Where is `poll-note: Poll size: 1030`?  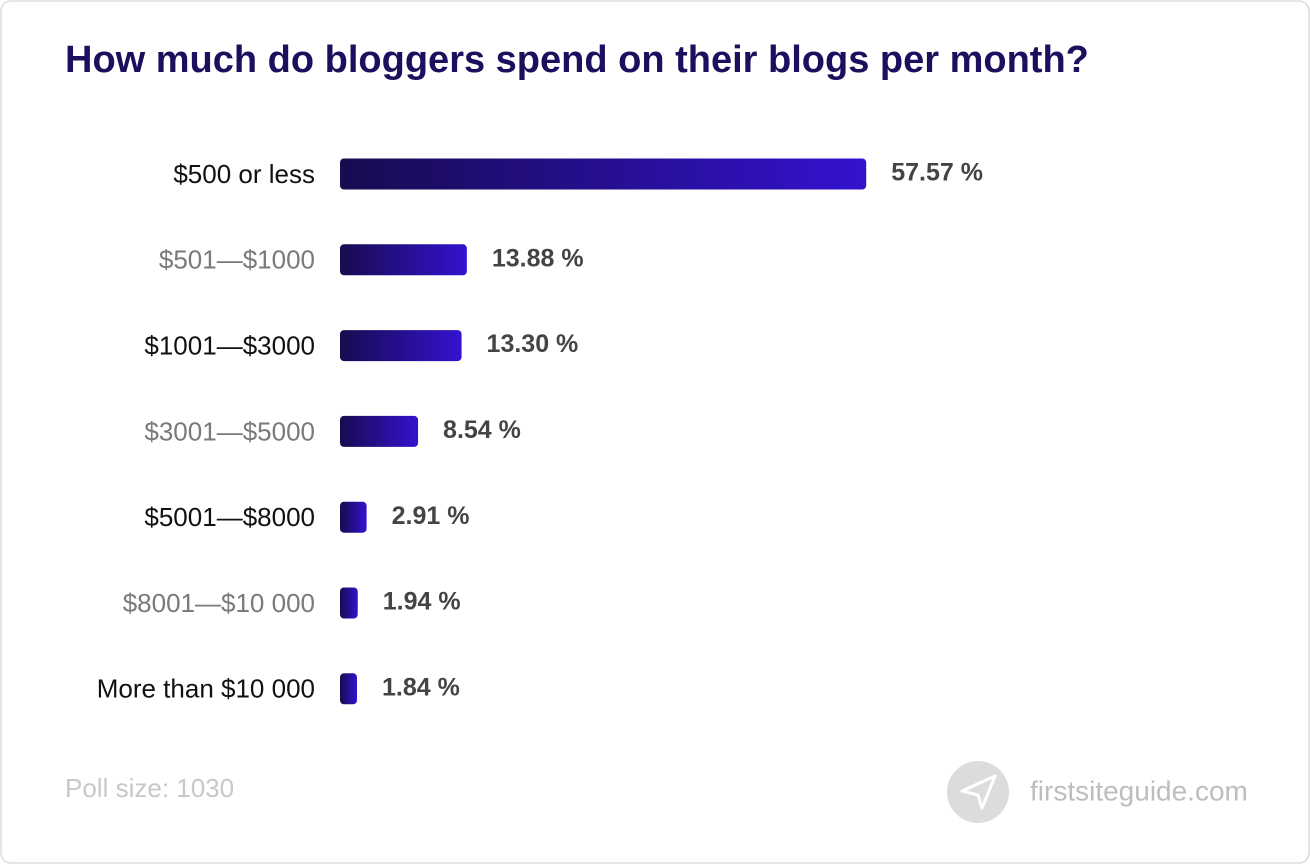
poll-note: Poll size: 1030 is located at coordinates (149, 788).